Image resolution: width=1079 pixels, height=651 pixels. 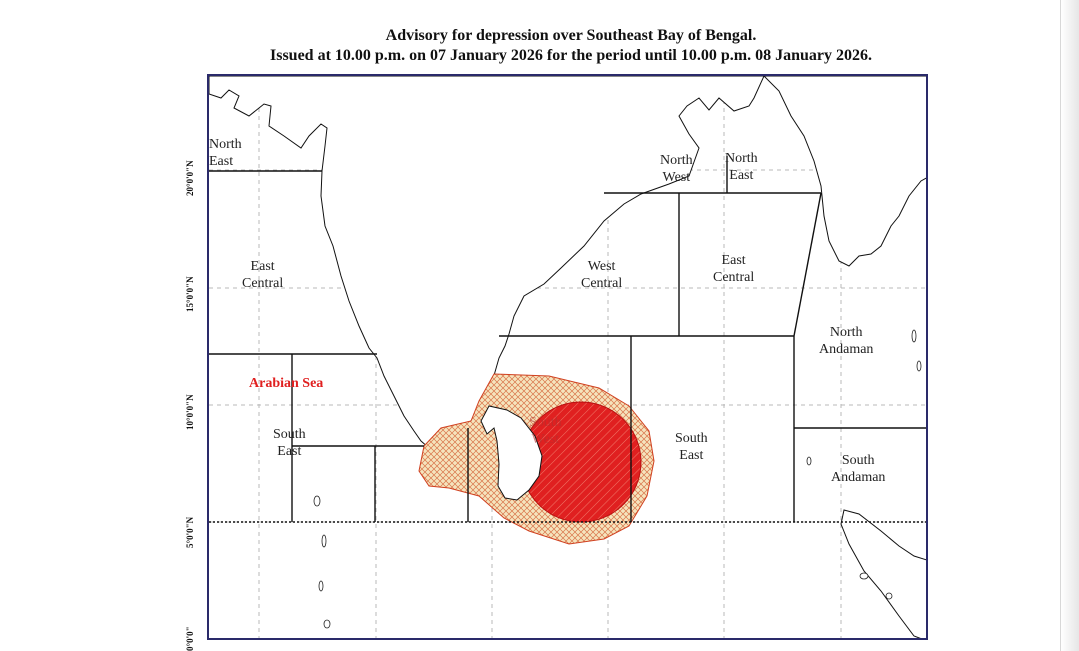 I want to click on region-arabian-east-central: East Central, so click(x=263, y=275).